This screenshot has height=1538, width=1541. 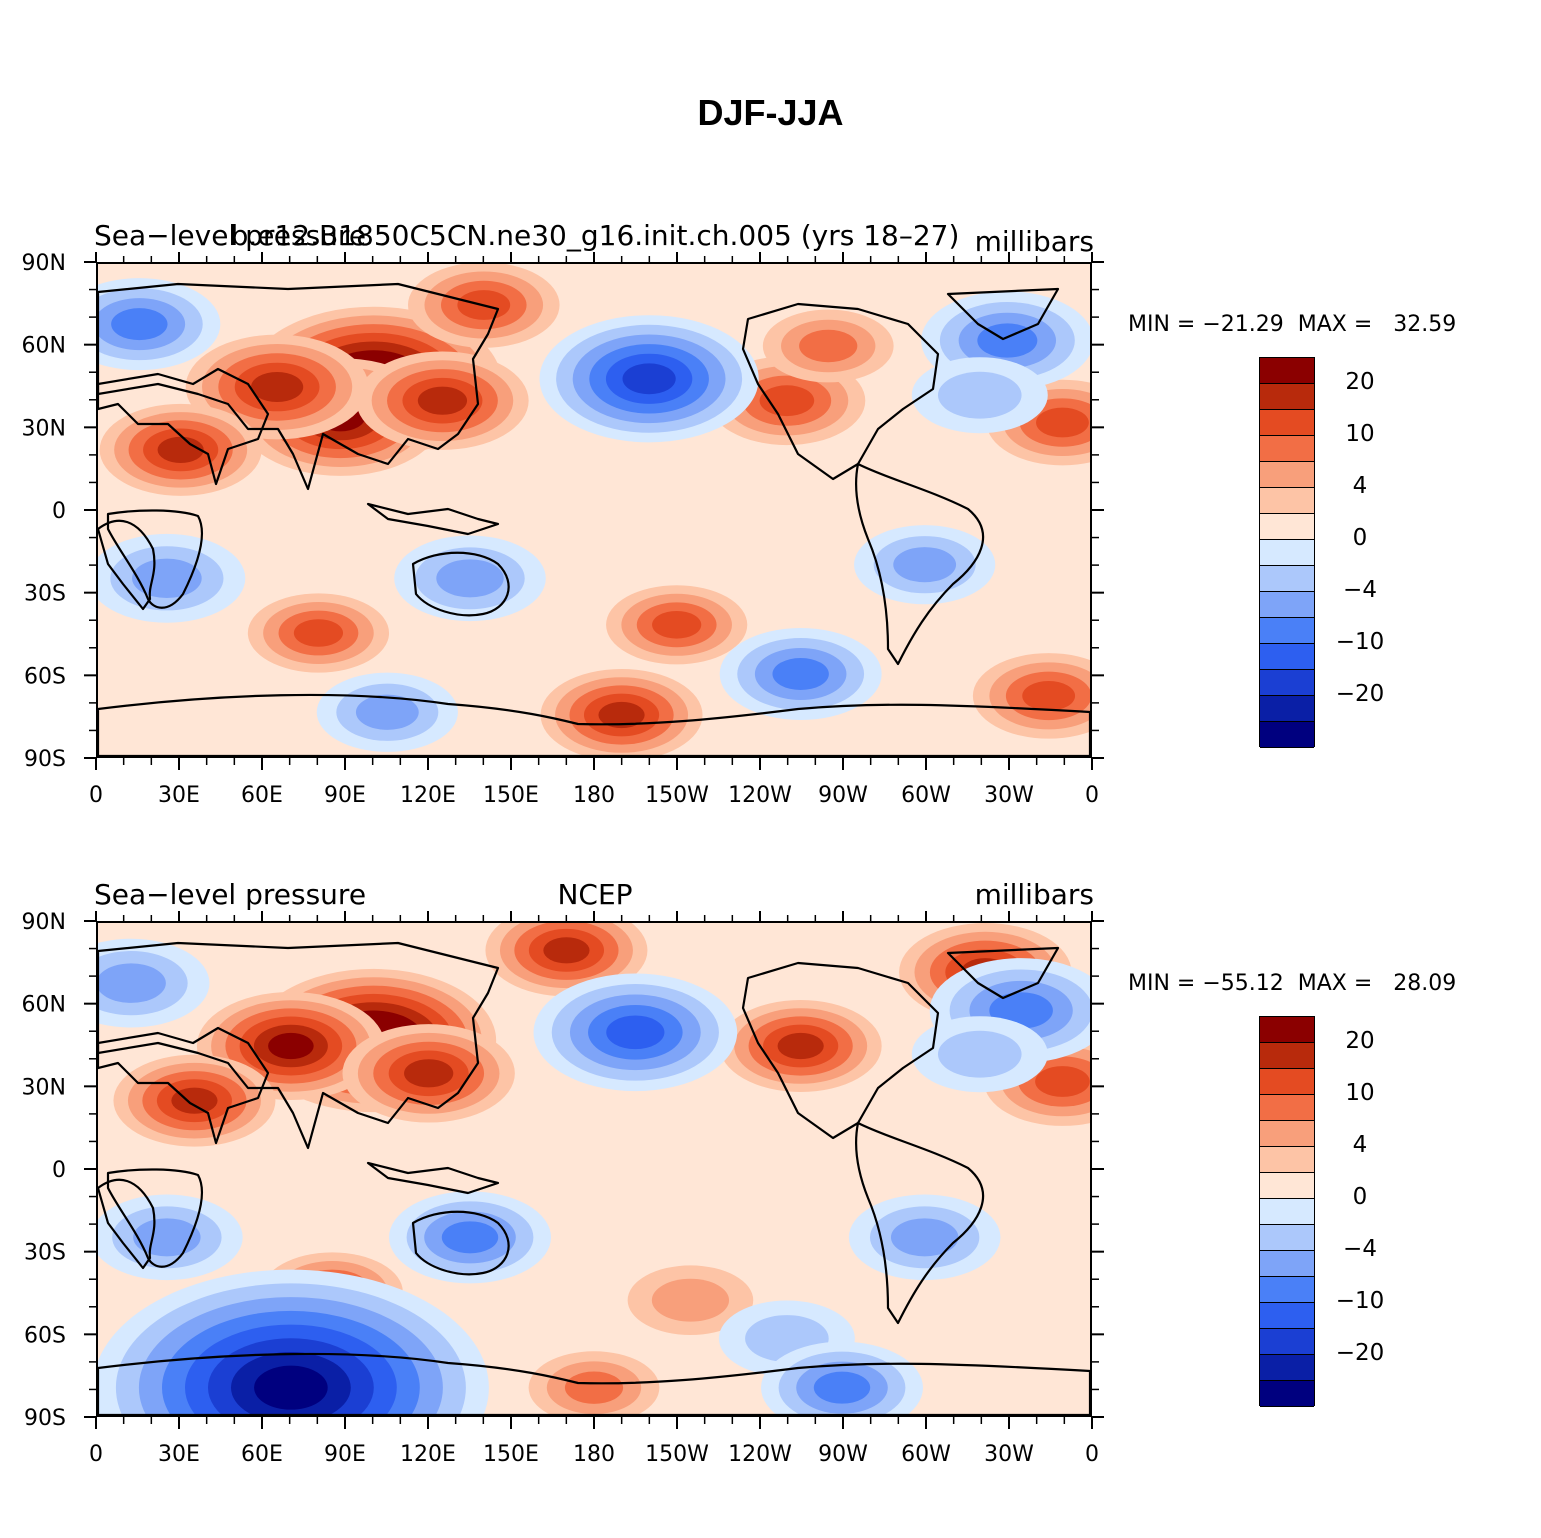 I want to click on colorbar, so click(x=1287, y=552).